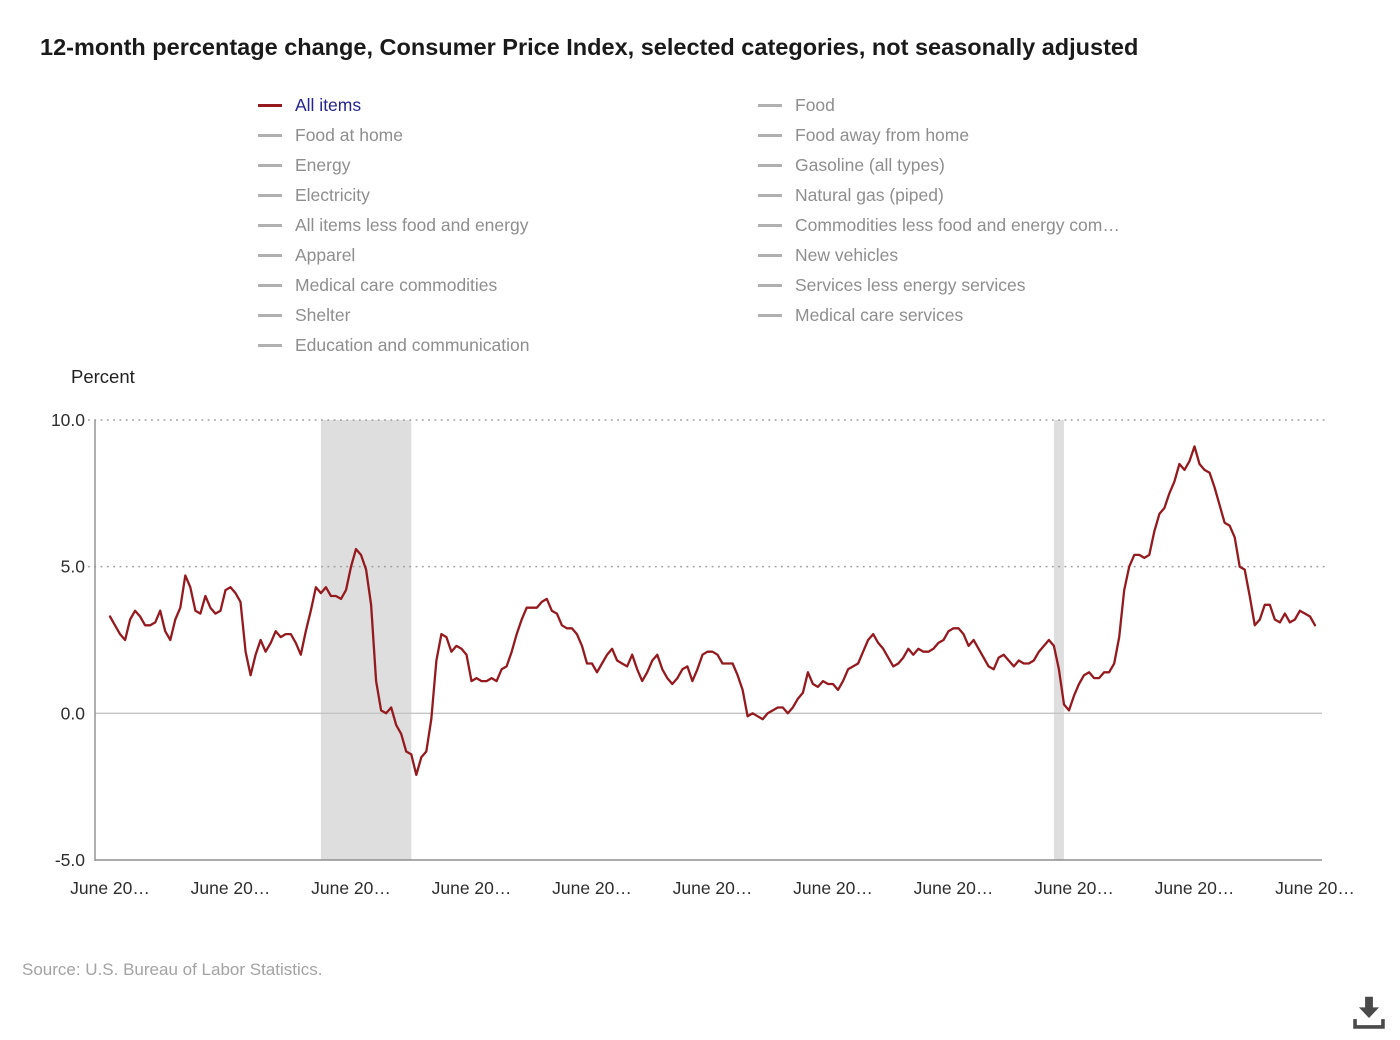 This screenshot has width=1400, height=1040. Describe the element at coordinates (396, 284) in the screenshot. I see `legend-label: Medical care commodities` at that location.